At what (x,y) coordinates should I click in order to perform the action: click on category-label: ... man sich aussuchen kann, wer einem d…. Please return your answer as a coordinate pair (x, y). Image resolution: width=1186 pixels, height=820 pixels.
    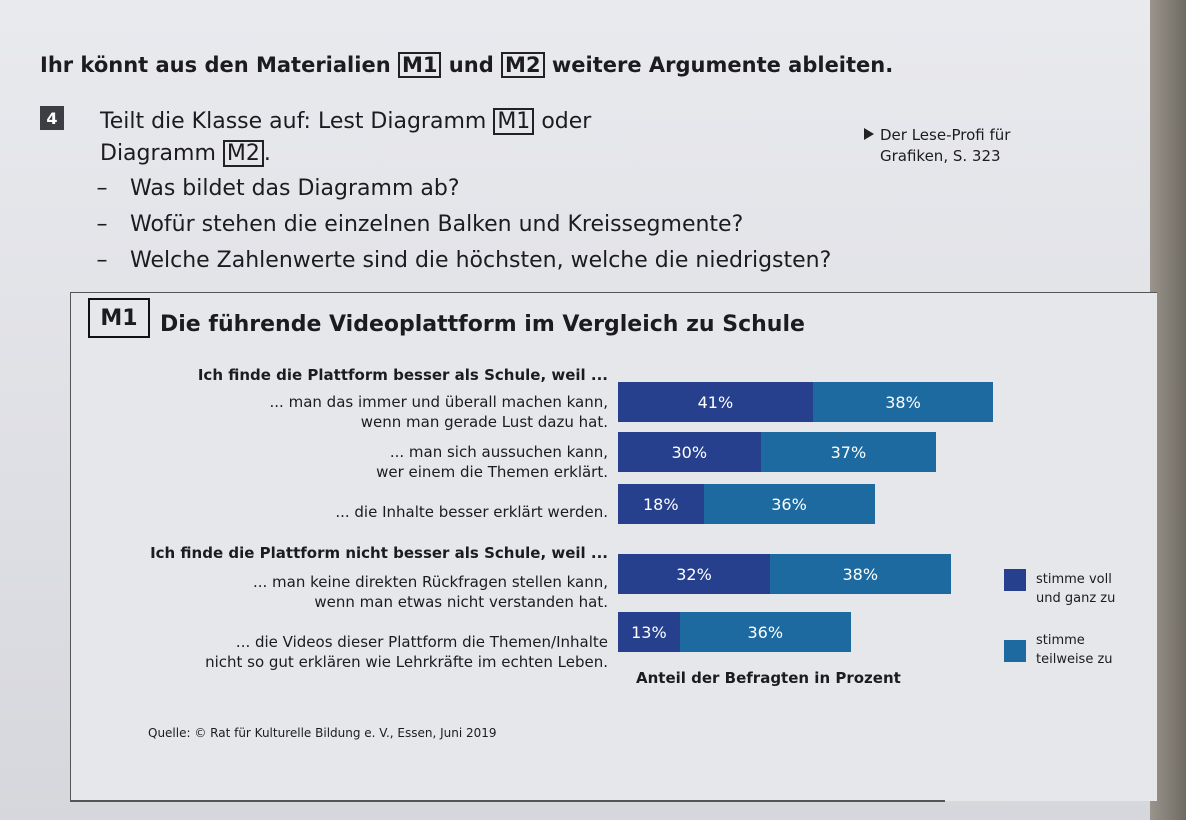
    Looking at the image, I should click on (492, 462).